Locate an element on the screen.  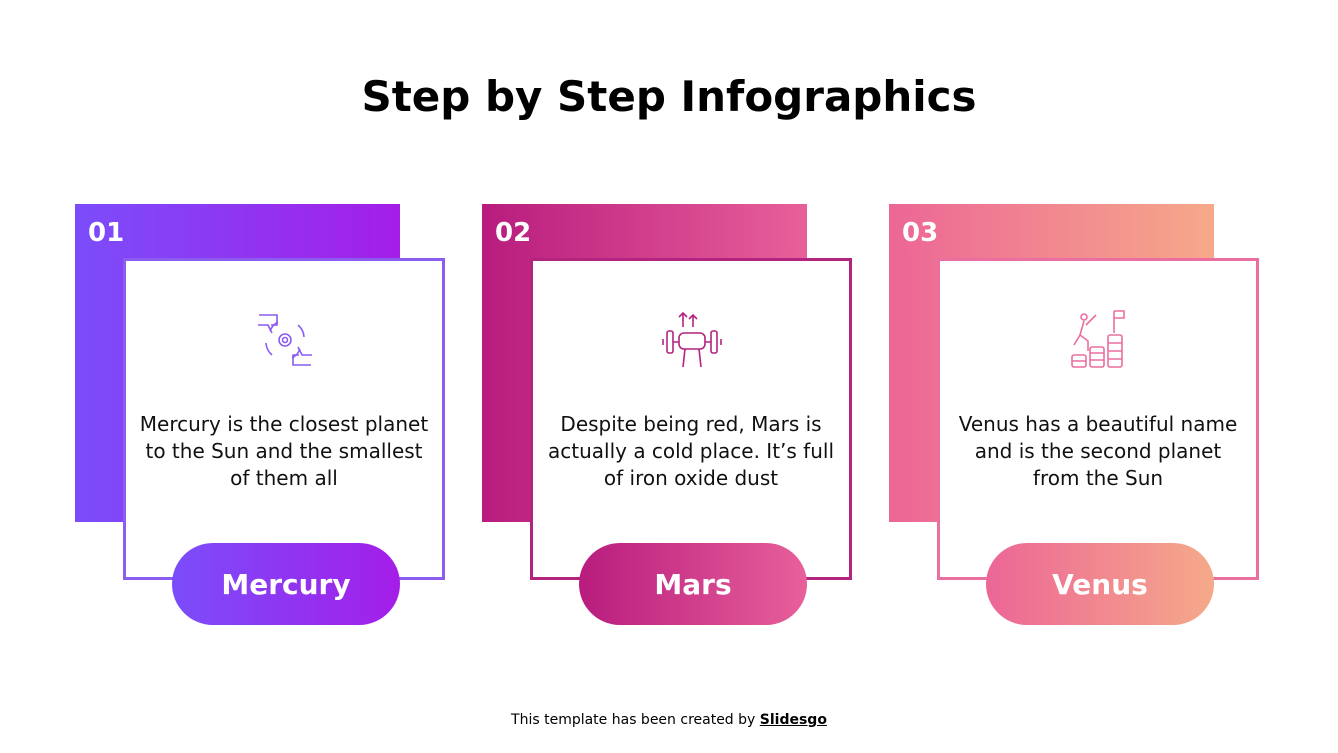
step-number: 02 is located at coordinates (513, 233).